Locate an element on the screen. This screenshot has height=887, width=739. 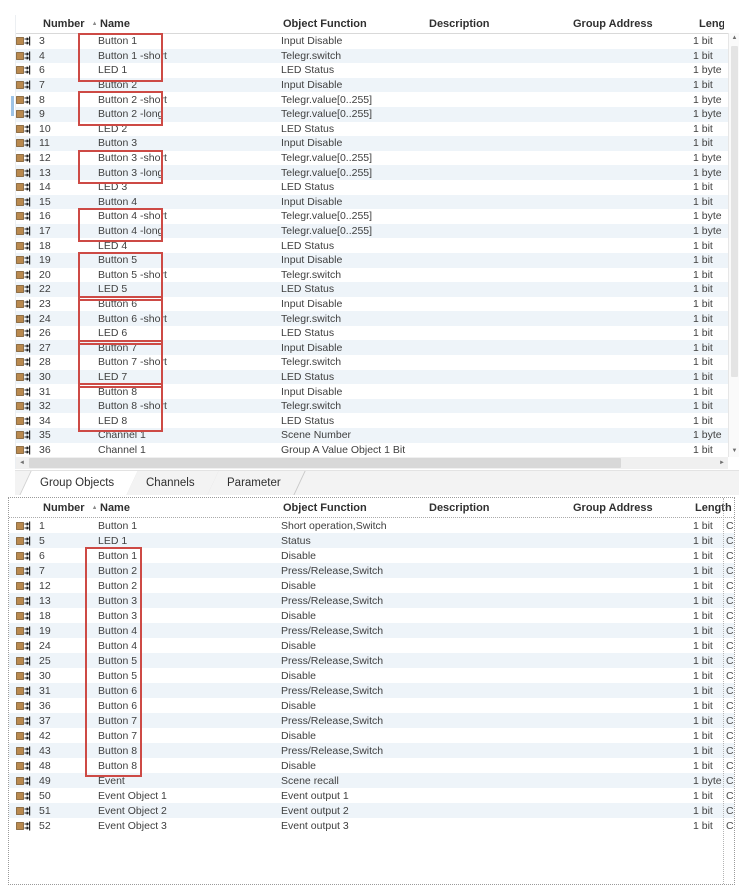
table-row: 7 Button 2 Press/Release,Switch 1 bit C is located at coordinates (371, 570).